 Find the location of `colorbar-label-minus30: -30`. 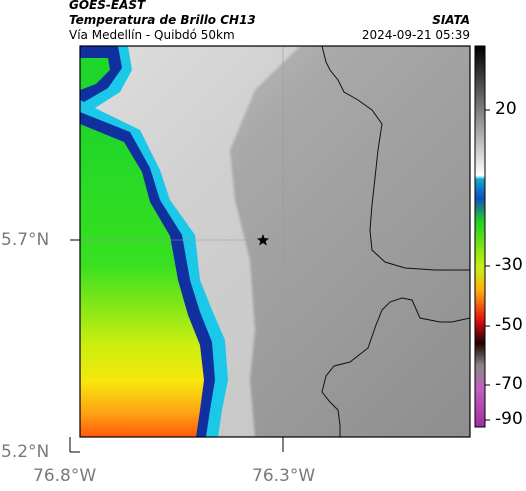

colorbar-label-minus30: -30 is located at coordinates (509, 265).